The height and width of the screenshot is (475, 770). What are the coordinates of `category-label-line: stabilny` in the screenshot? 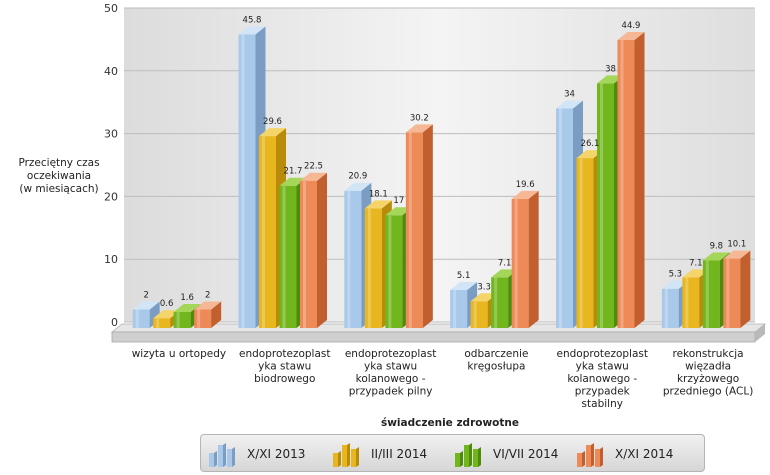 It's located at (602, 404).